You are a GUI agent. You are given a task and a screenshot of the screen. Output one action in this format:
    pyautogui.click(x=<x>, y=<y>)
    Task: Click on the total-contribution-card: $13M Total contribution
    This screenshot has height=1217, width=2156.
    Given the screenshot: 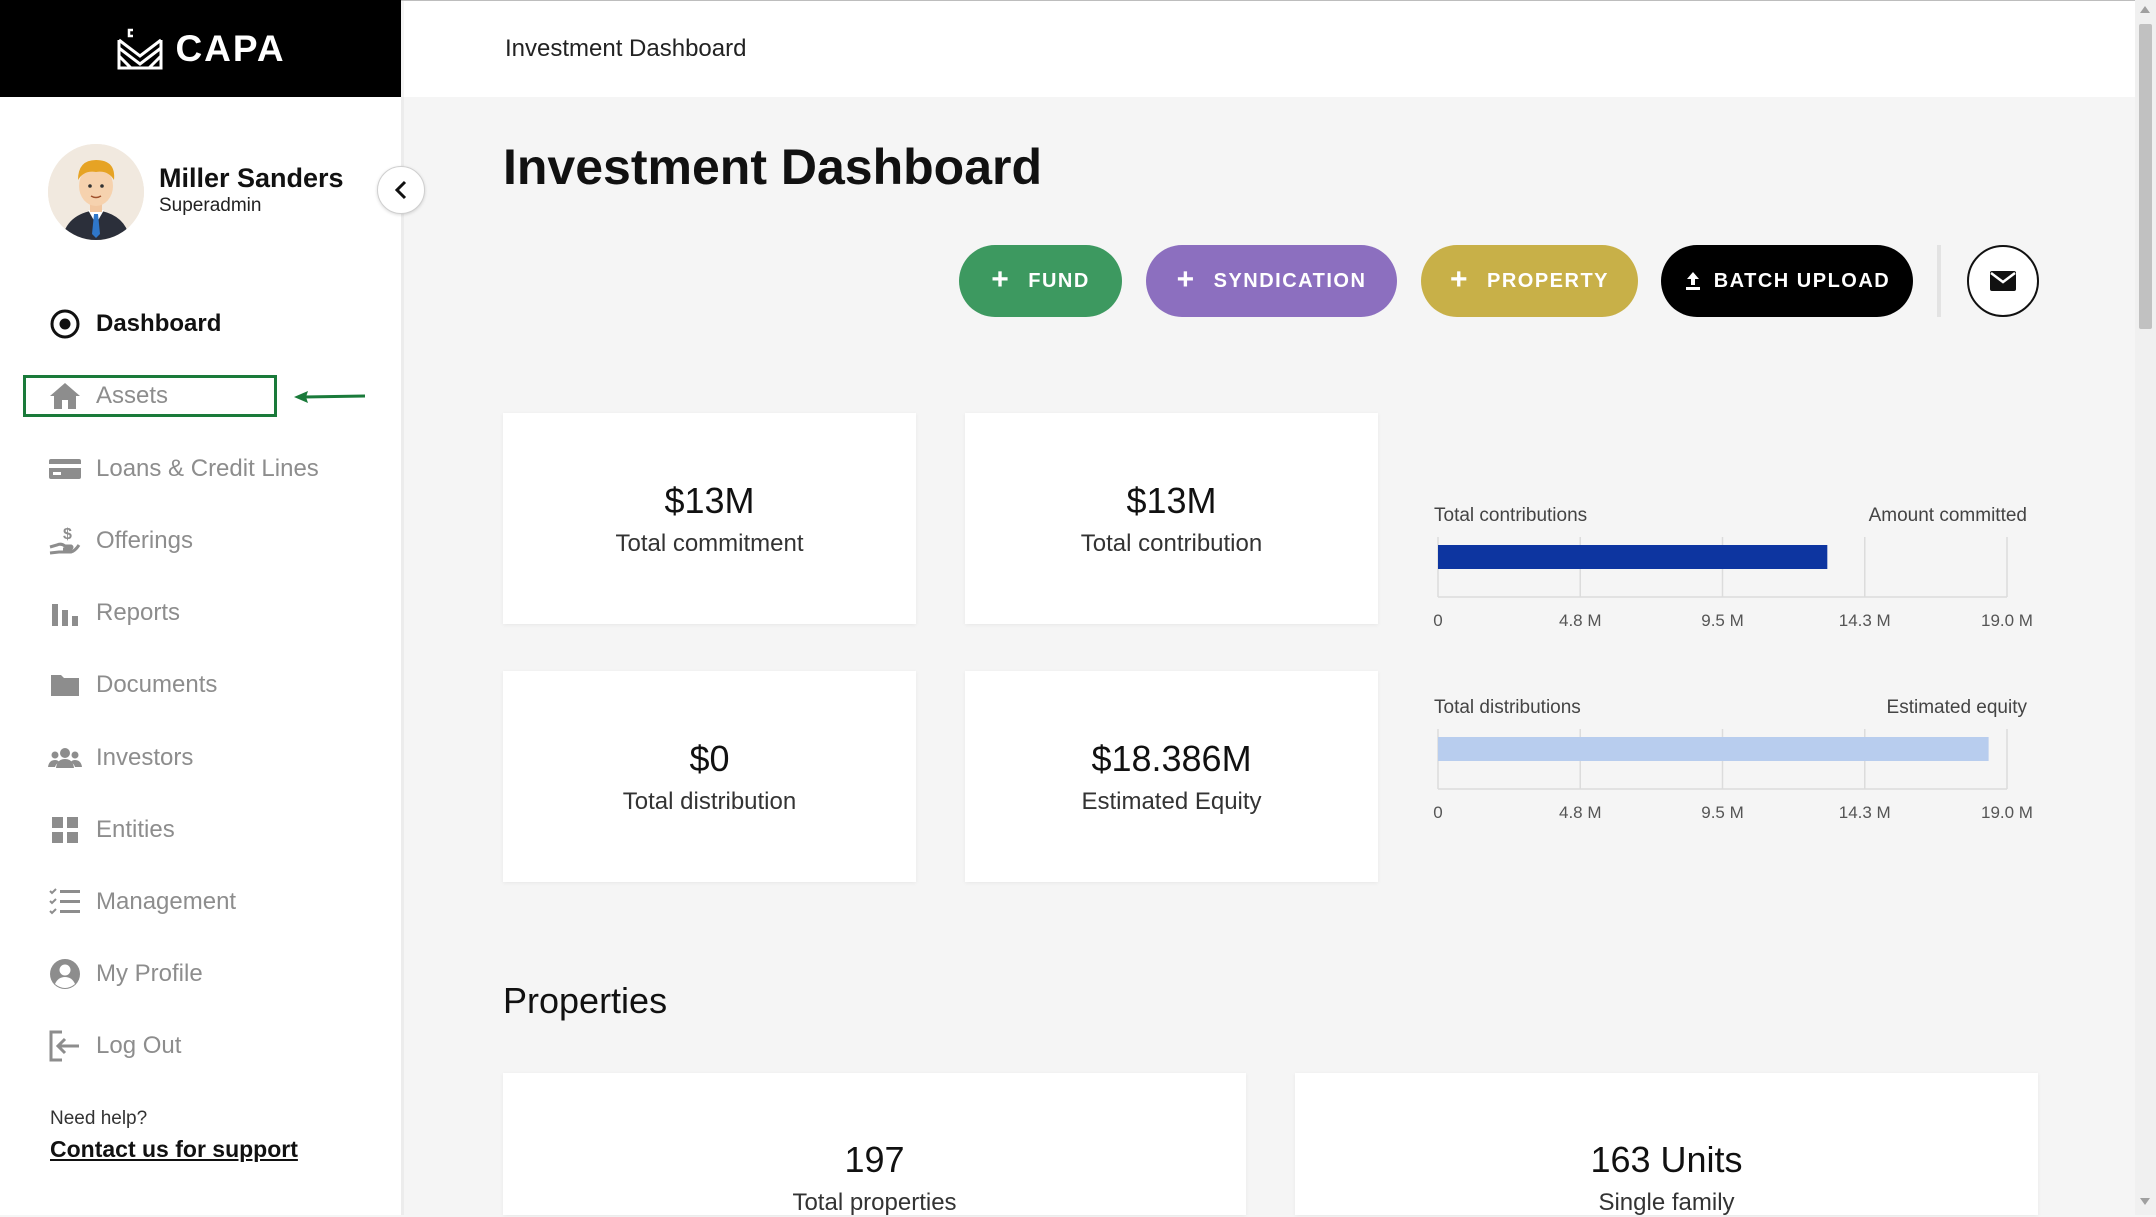 What is the action you would take?
    pyautogui.click(x=1171, y=518)
    